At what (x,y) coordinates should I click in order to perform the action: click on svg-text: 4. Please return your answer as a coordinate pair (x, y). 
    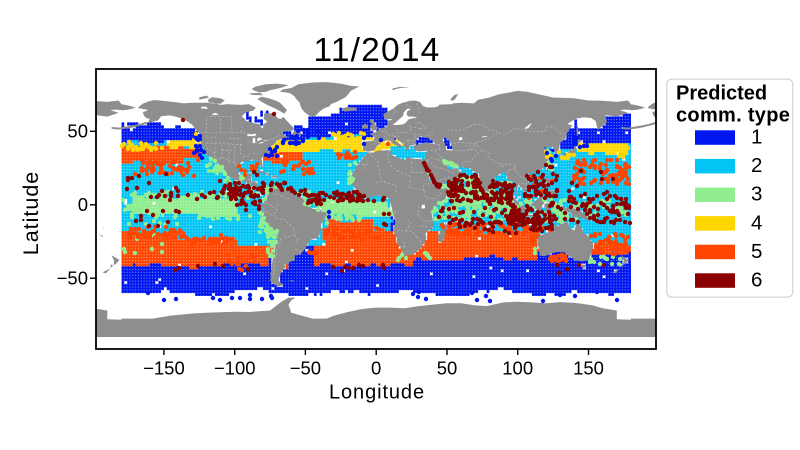
    Looking at the image, I should click on (756, 222).